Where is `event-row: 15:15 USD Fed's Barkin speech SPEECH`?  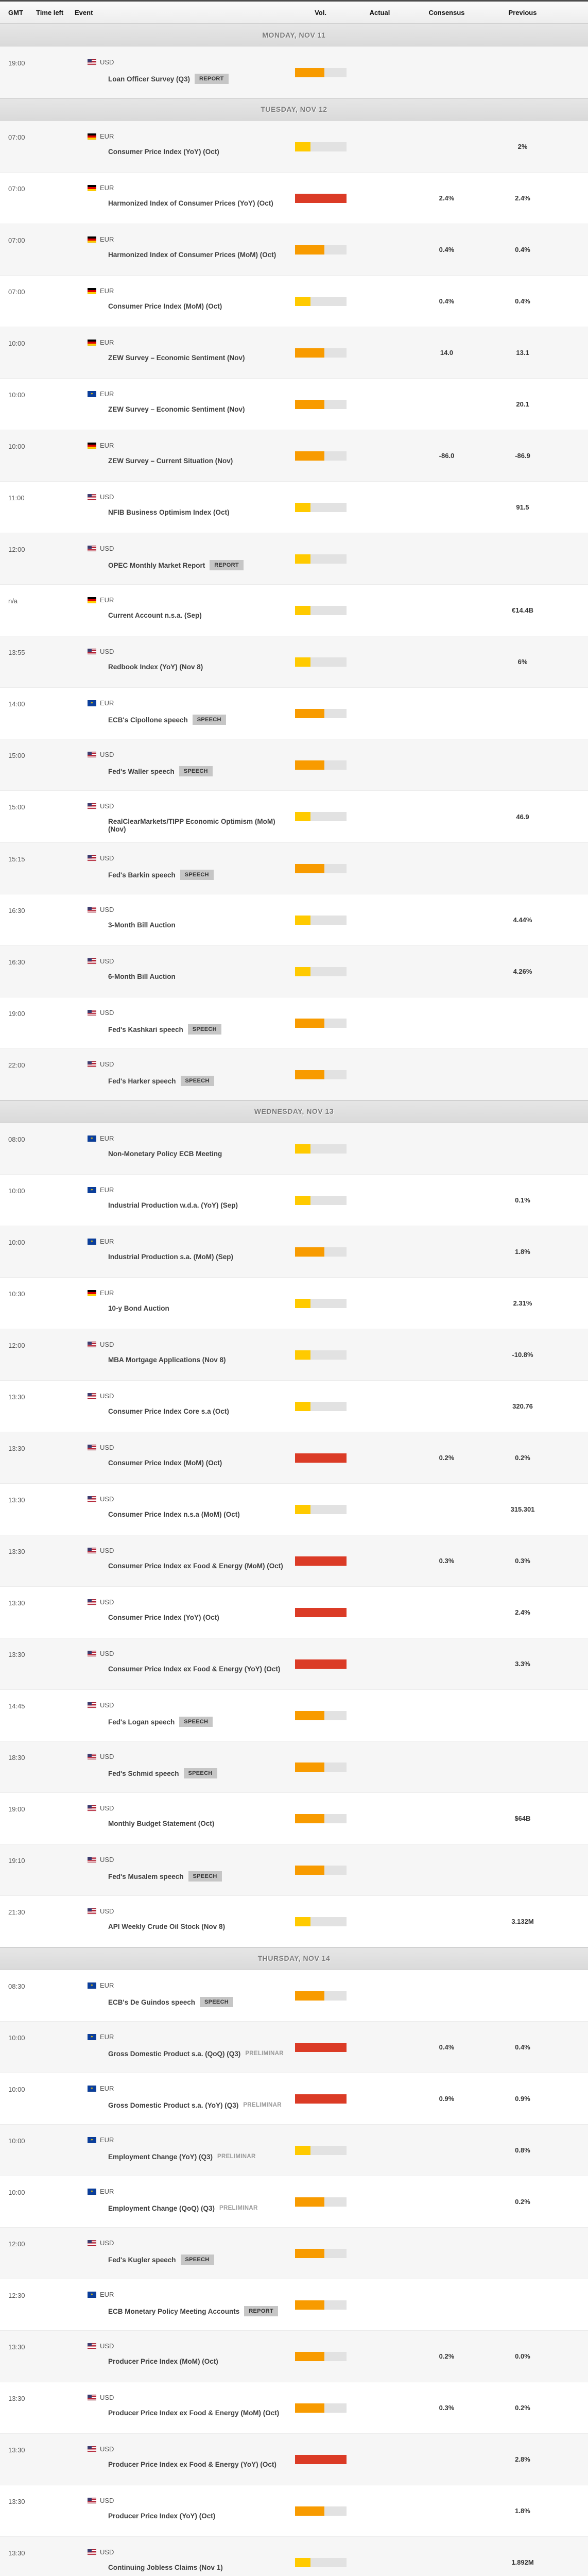
event-row: 15:15 USD Fed's Barkin speech SPEECH is located at coordinates (294, 868).